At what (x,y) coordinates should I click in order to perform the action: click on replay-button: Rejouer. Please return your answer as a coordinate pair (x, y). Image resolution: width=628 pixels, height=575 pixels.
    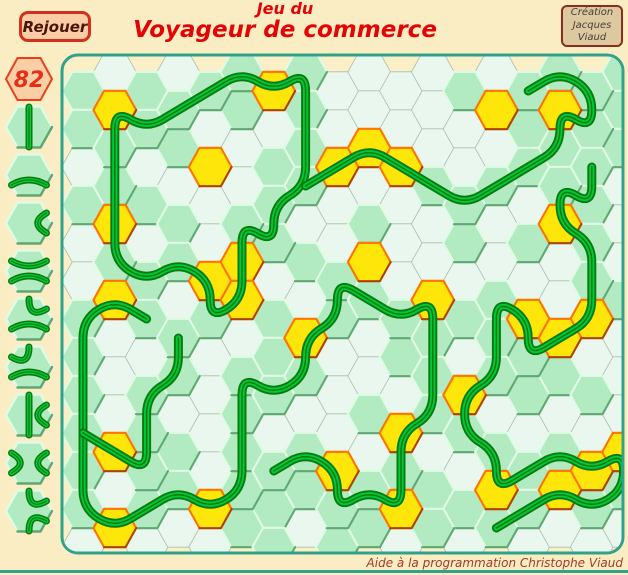
    Looking at the image, I should click on (55, 26).